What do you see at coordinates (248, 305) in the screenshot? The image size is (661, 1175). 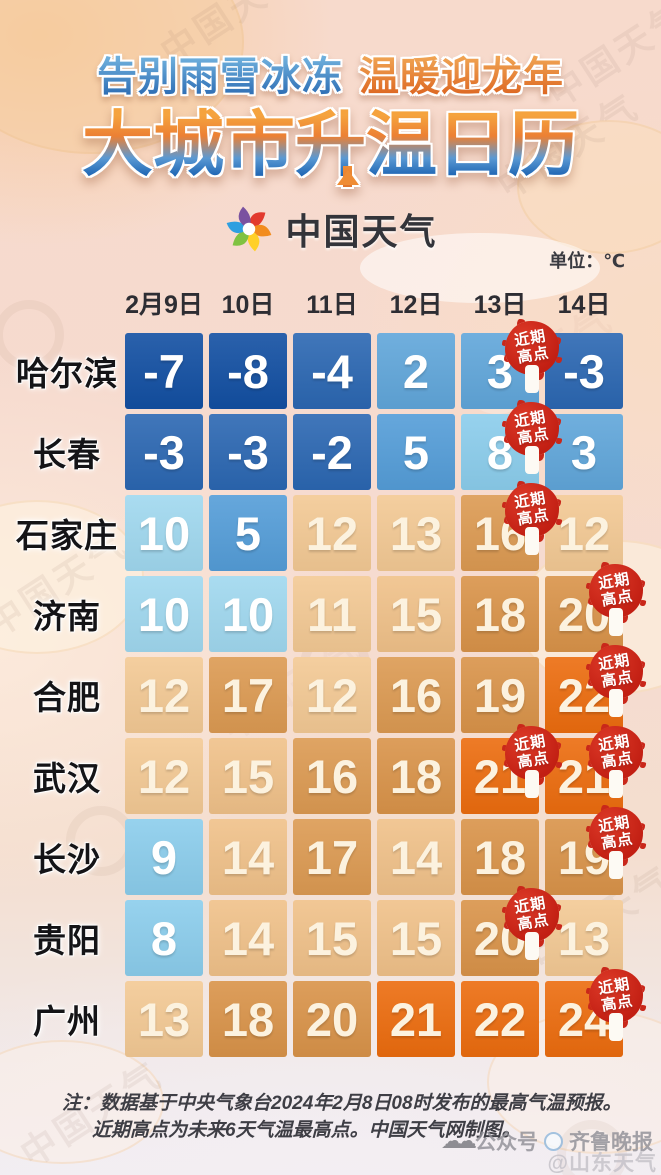 I see `date-header: 10日` at bounding box center [248, 305].